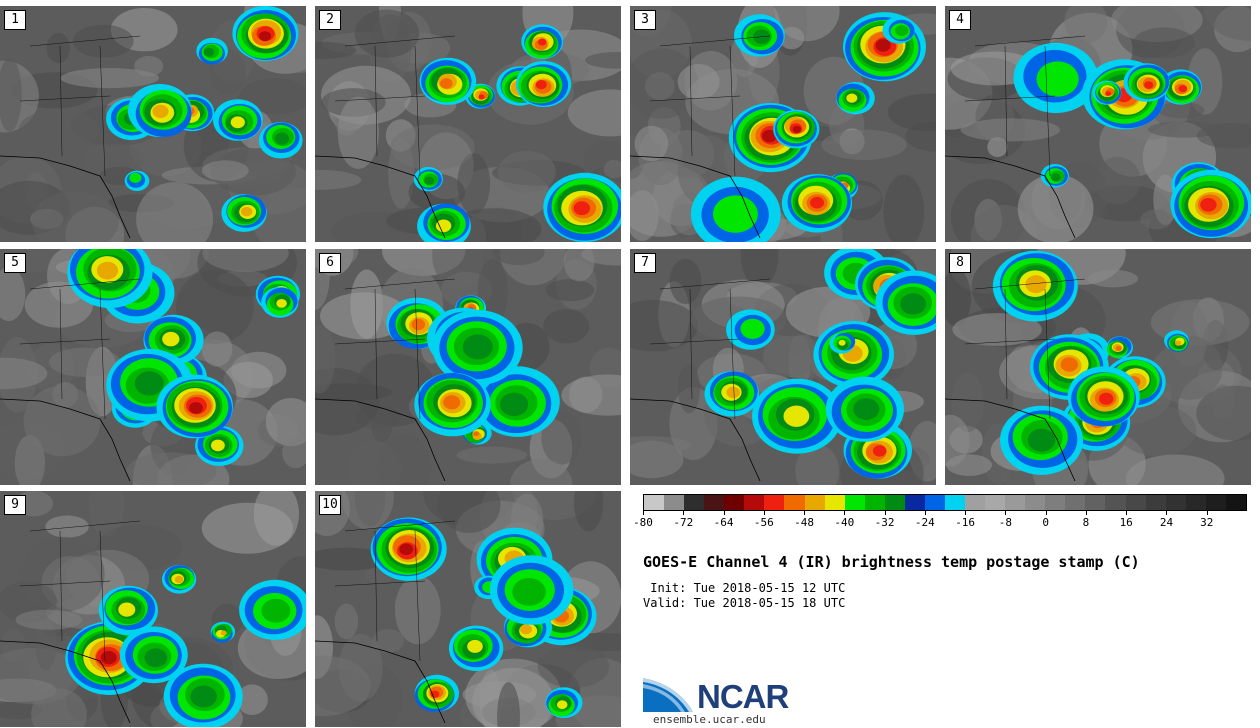 Image resolution: width=1260 pixels, height=728 pixels. What do you see at coordinates (709, 719) in the screenshot?
I see `logo-url: ensemble.ucar.edu` at bounding box center [709, 719].